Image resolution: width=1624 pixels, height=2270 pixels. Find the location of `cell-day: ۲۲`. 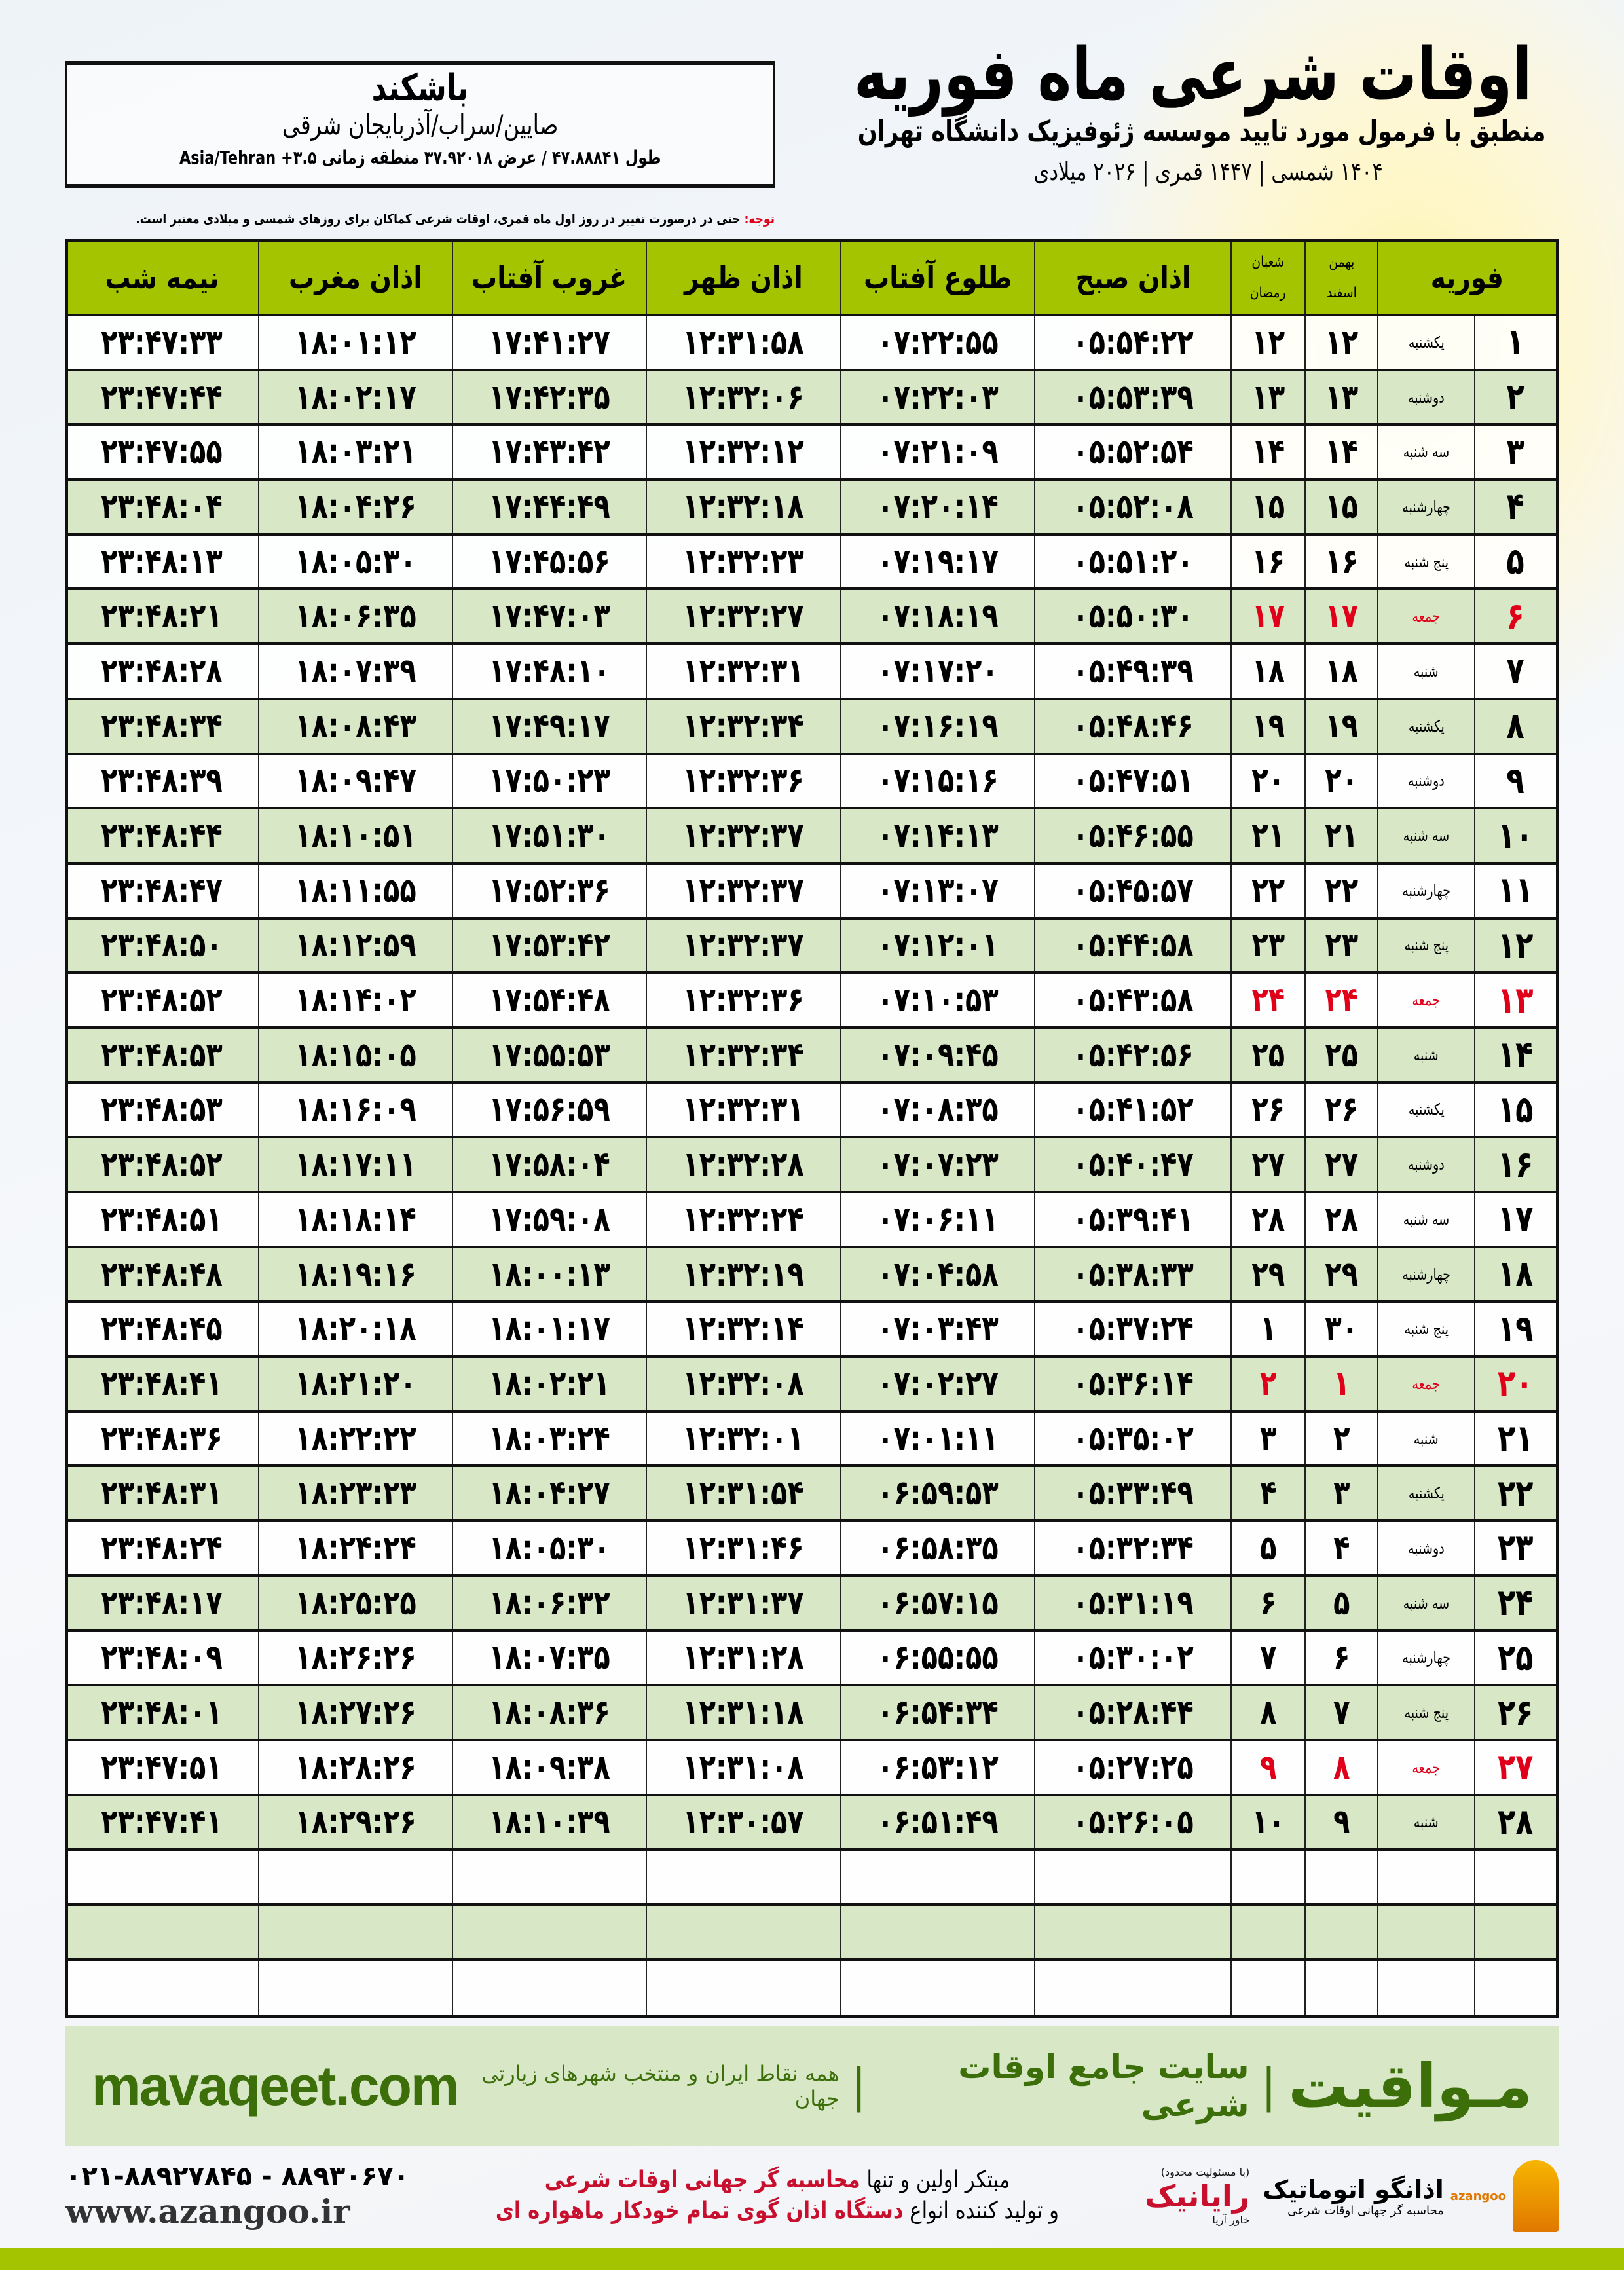

cell-day: ۲۲ is located at coordinates (1515, 1493).